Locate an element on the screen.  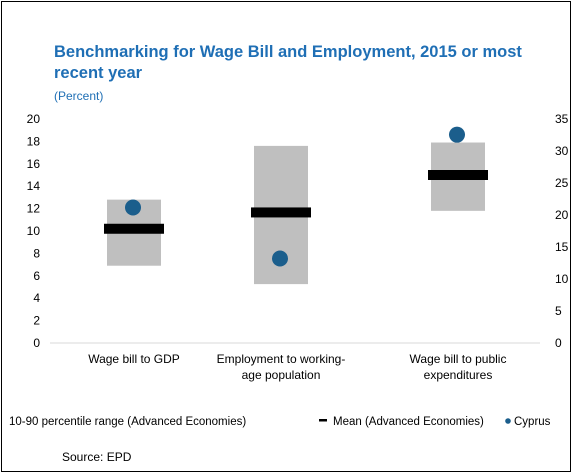
right-axis: 0 5 10 15 20 25 30 35 is located at coordinates (562, 231).